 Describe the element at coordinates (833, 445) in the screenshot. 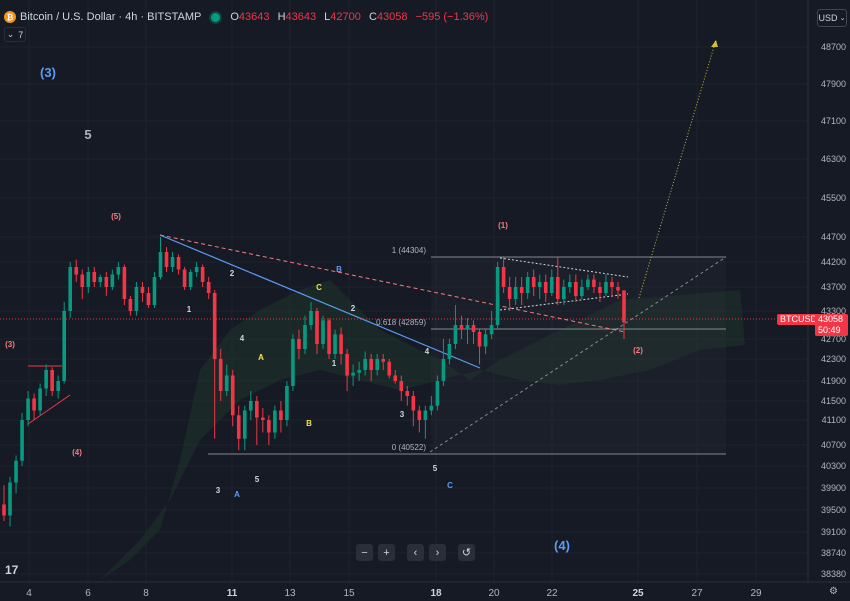

I see `y-tick-label: 40700` at that location.